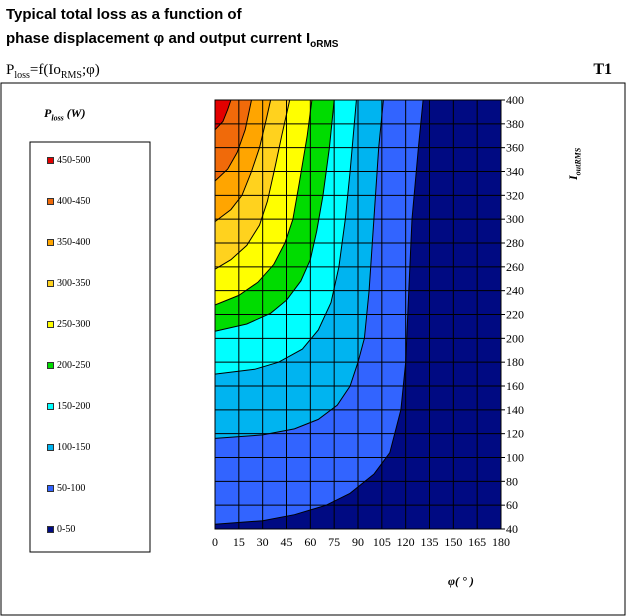 Image resolution: width=626 pixels, height=616 pixels. What do you see at coordinates (515, 148) in the screenshot?
I see `y-tick-label: 360` at bounding box center [515, 148].